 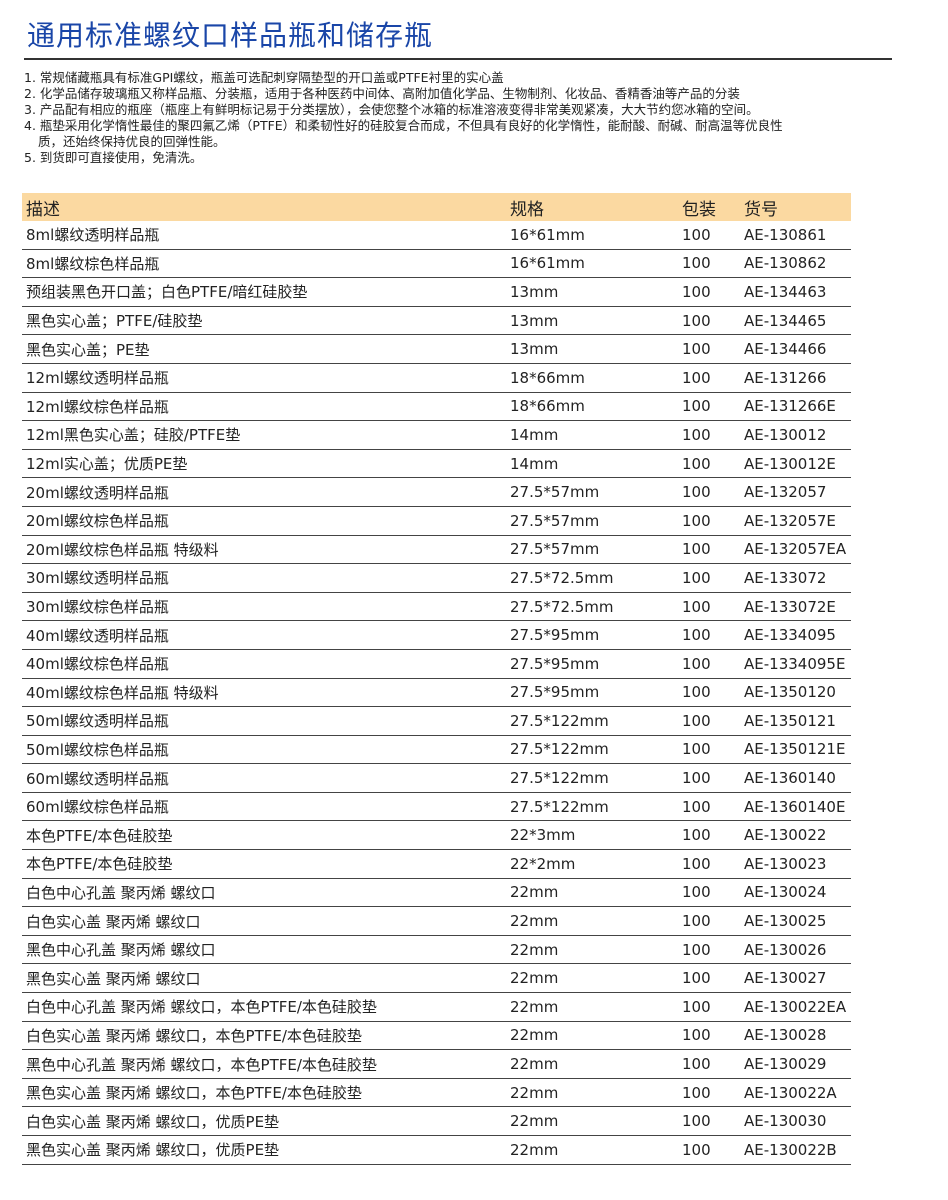 I want to click on table-row: 30ml螺纹棕色样品瓶 27.5*72.5mm 100 AE-133072E, so click(x=436, y=607).